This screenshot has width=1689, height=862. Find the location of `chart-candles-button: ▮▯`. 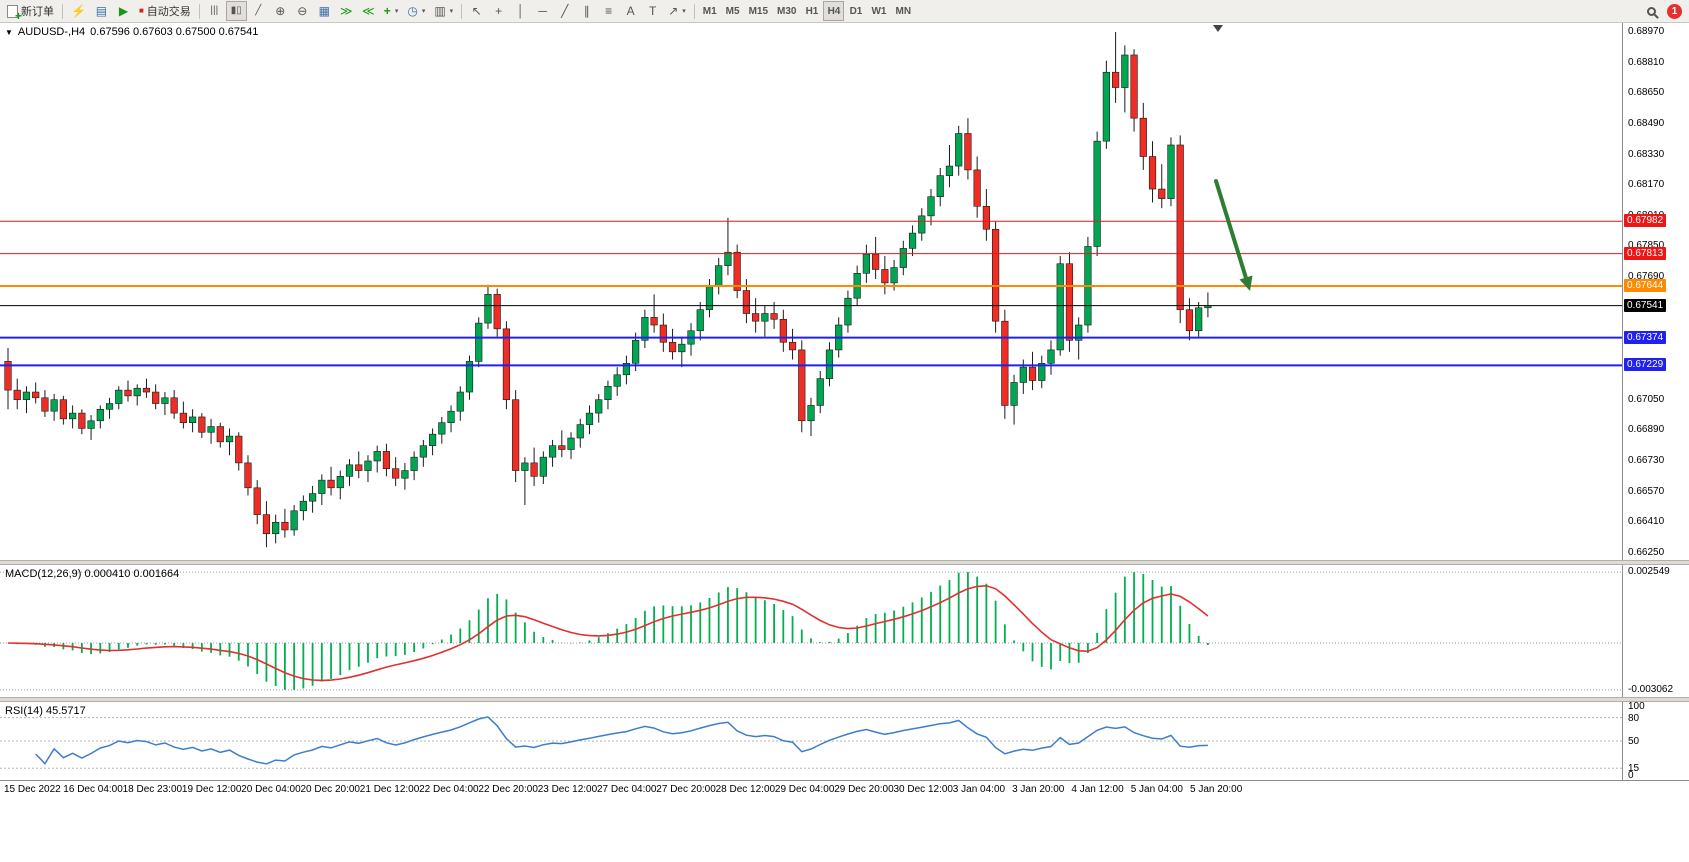

chart-candles-button: ▮▯ is located at coordinates (236, 11).